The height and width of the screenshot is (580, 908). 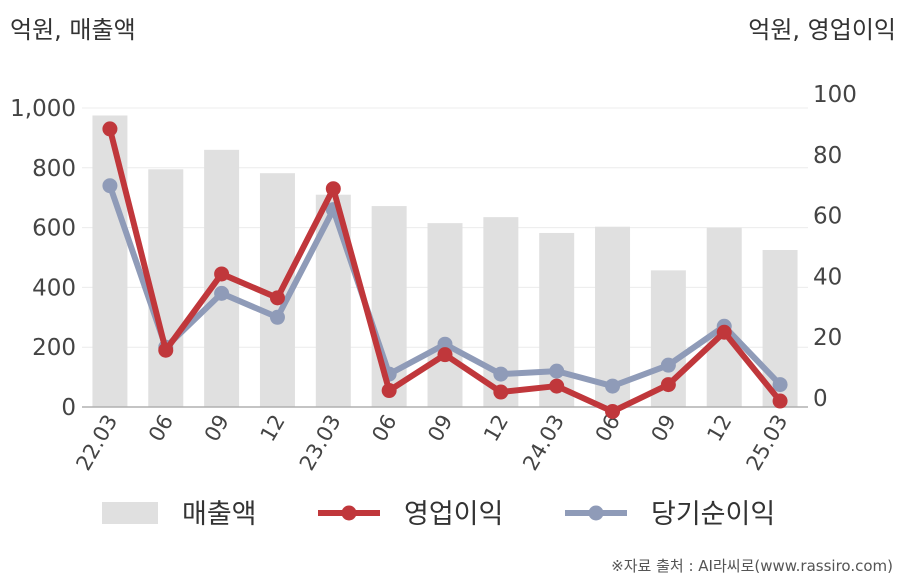 I want to click on legend: 매출액 영업이익 당기순이익, so click(x=438, y=514).